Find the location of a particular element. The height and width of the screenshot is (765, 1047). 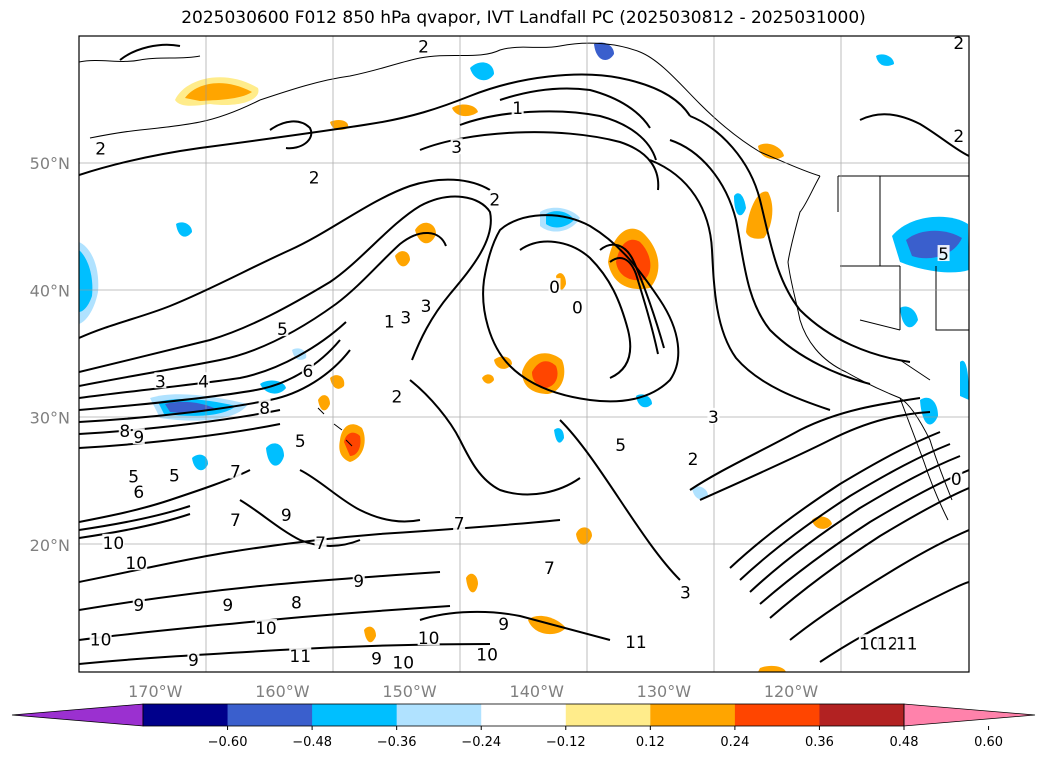

latitude-label: 40°N is located at coordinates (50, 290).